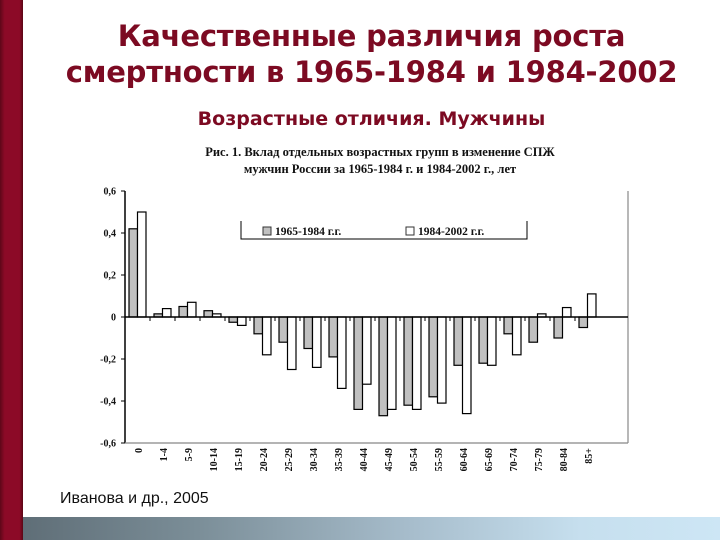 The height and width of the screenshot is (540, 720). I want to click on slide-title-line1: Качественные различия роста, so click(371, 36).